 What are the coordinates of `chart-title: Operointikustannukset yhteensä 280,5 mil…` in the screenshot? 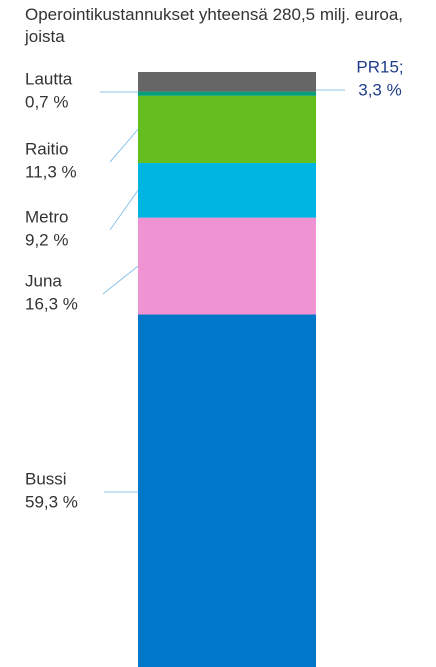 It's located at (214, 25).